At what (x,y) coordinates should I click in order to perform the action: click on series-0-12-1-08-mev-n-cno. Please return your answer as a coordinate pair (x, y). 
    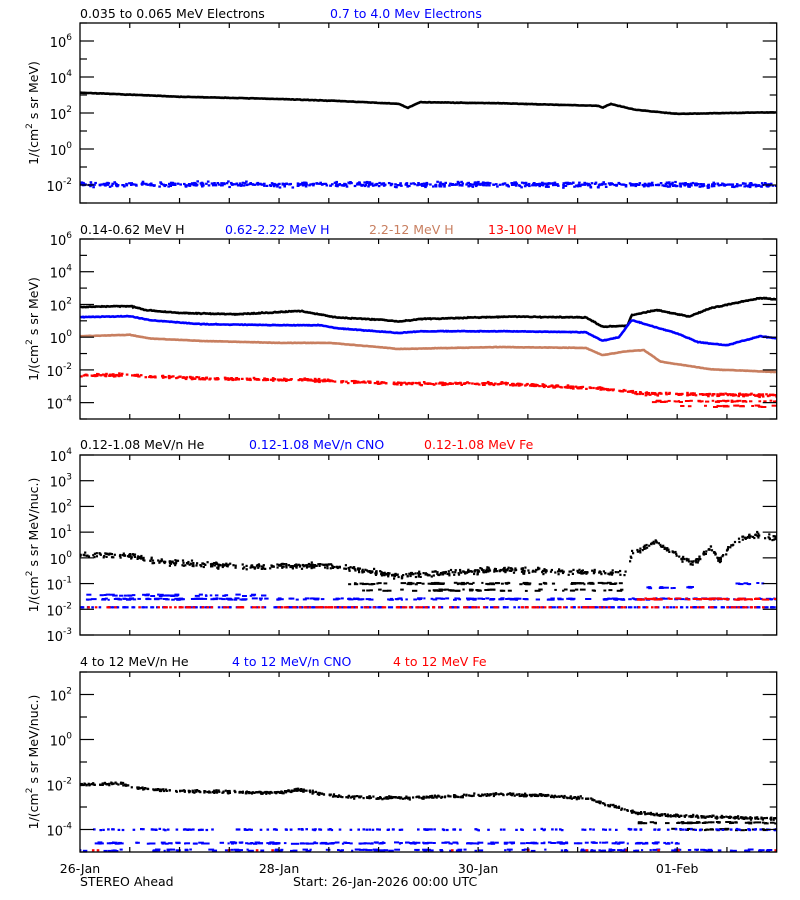
    Looking at the image, I should click on (428, 595).